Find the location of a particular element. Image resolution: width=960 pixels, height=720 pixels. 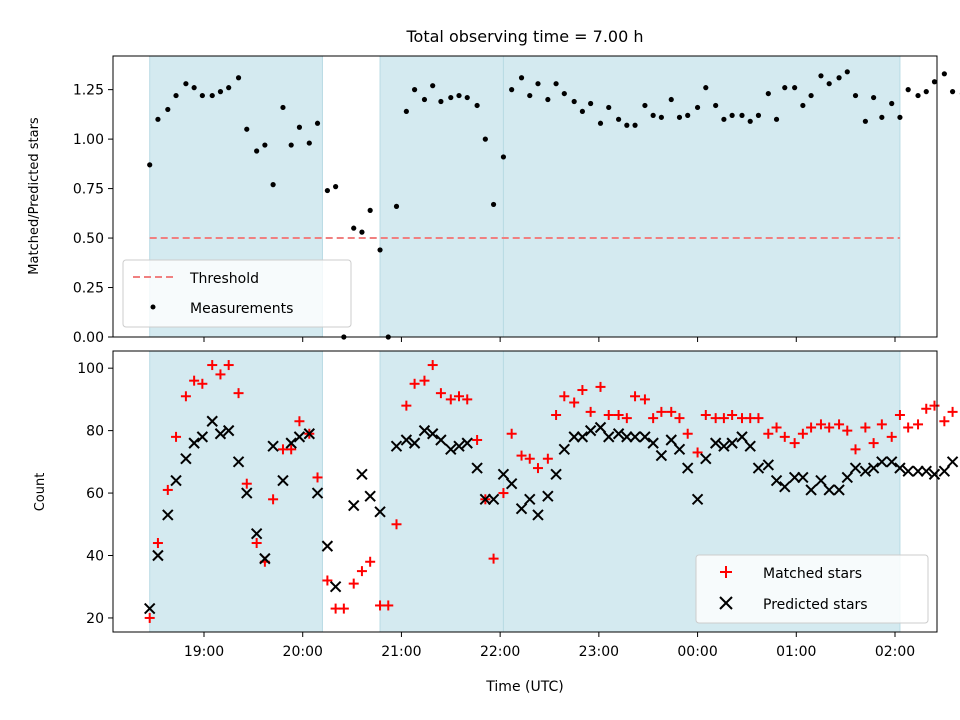

measurements-legend-label: Measurements is located at coordinates (241, 309).